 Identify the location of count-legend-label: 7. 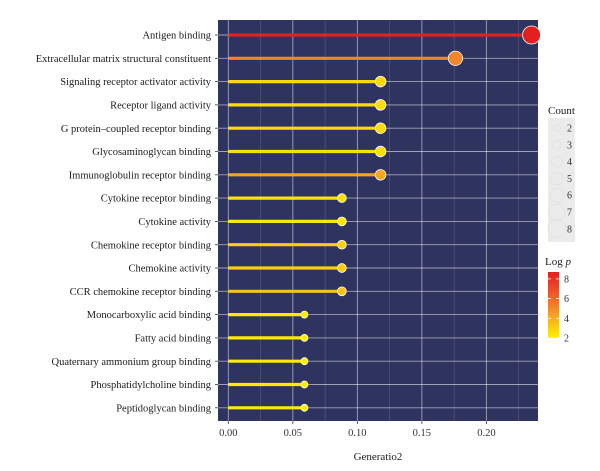
(569, 213).